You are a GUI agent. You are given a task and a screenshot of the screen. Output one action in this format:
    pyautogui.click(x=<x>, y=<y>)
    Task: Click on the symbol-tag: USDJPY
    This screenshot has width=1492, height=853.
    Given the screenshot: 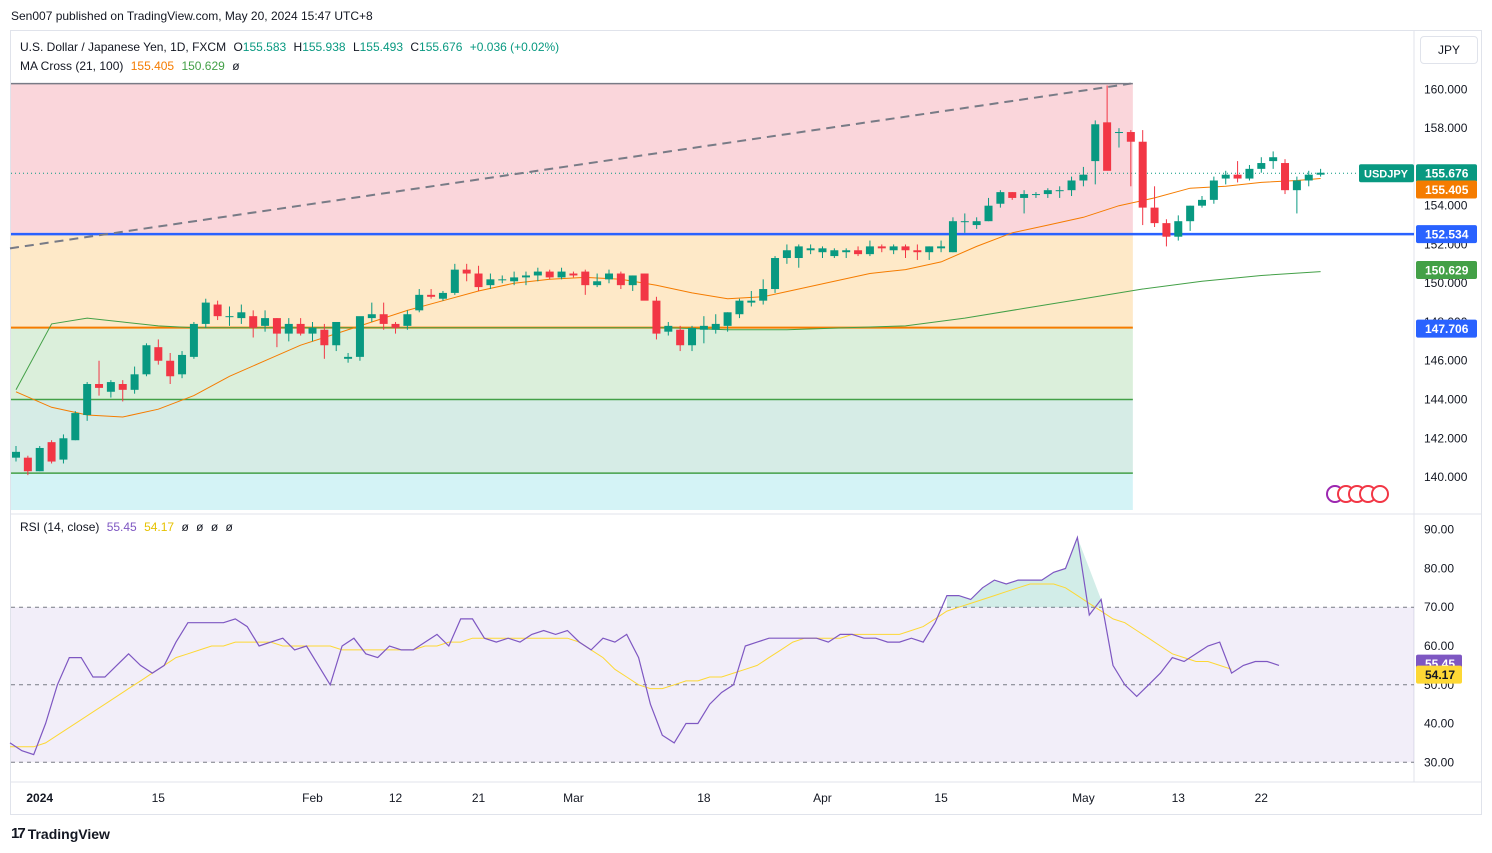 What is the action you would take?
    pyautogui.click(x=1386, y=175)
    